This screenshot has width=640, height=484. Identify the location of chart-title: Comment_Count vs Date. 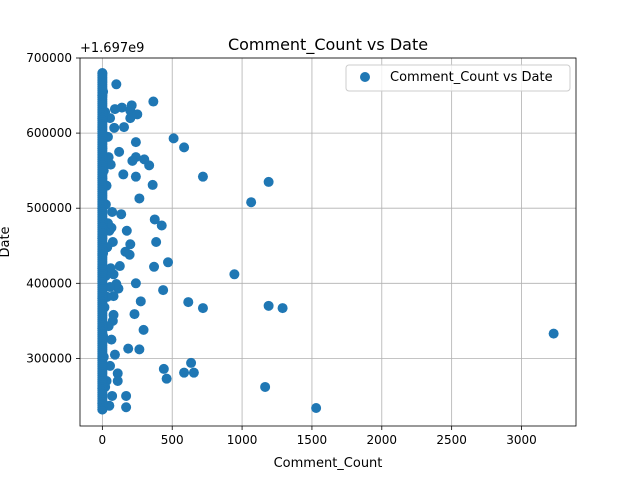
(328, 45).